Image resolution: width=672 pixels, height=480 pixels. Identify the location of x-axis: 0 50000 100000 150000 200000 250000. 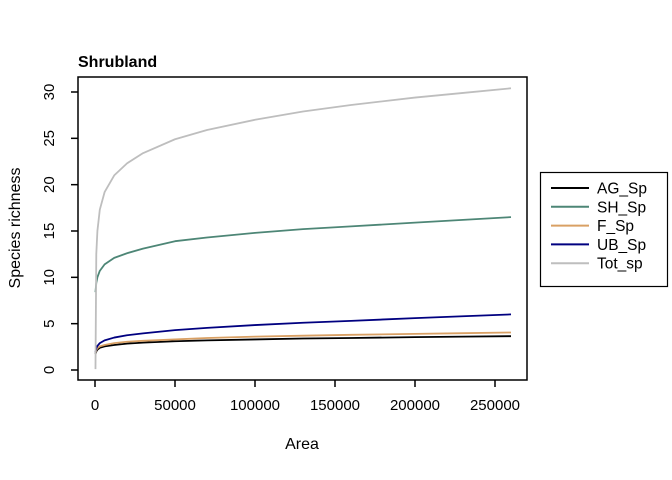
(305, 397).